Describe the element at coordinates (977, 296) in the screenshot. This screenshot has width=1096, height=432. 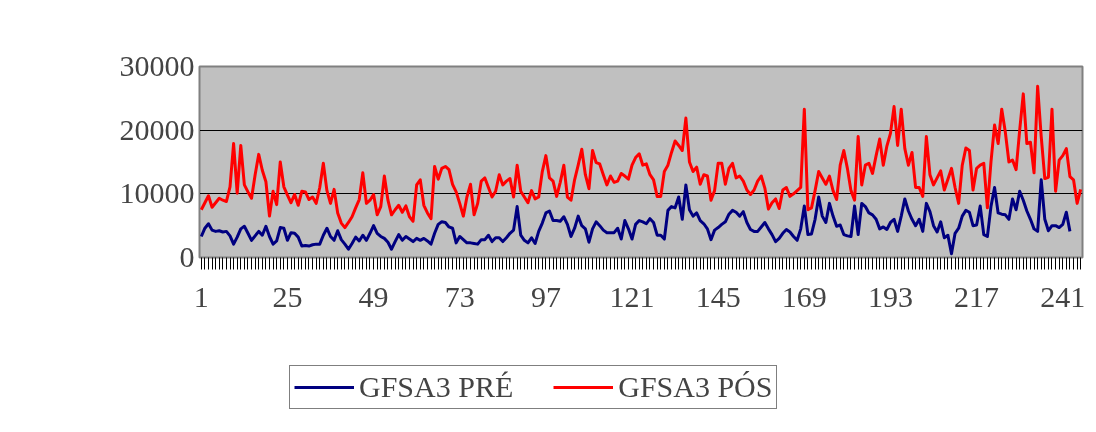
I see `x-tick-label: 217` at that location.